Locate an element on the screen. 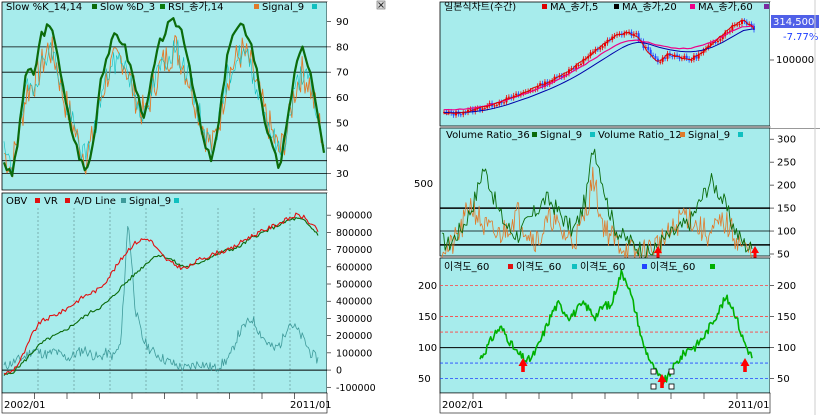  stochastic-tick-label: 50 is located at coordinates (342, 123).